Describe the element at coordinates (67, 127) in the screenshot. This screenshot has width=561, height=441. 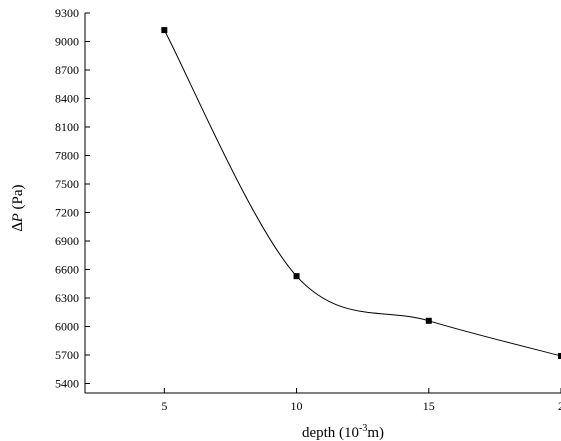
I see `y-tick-label: 8100` at that location.